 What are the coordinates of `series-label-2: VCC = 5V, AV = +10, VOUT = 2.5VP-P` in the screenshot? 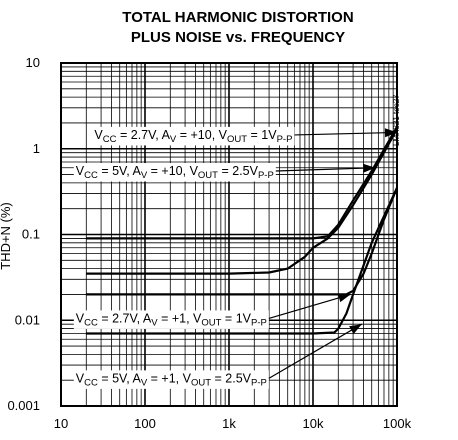 It's located at (175, 172).